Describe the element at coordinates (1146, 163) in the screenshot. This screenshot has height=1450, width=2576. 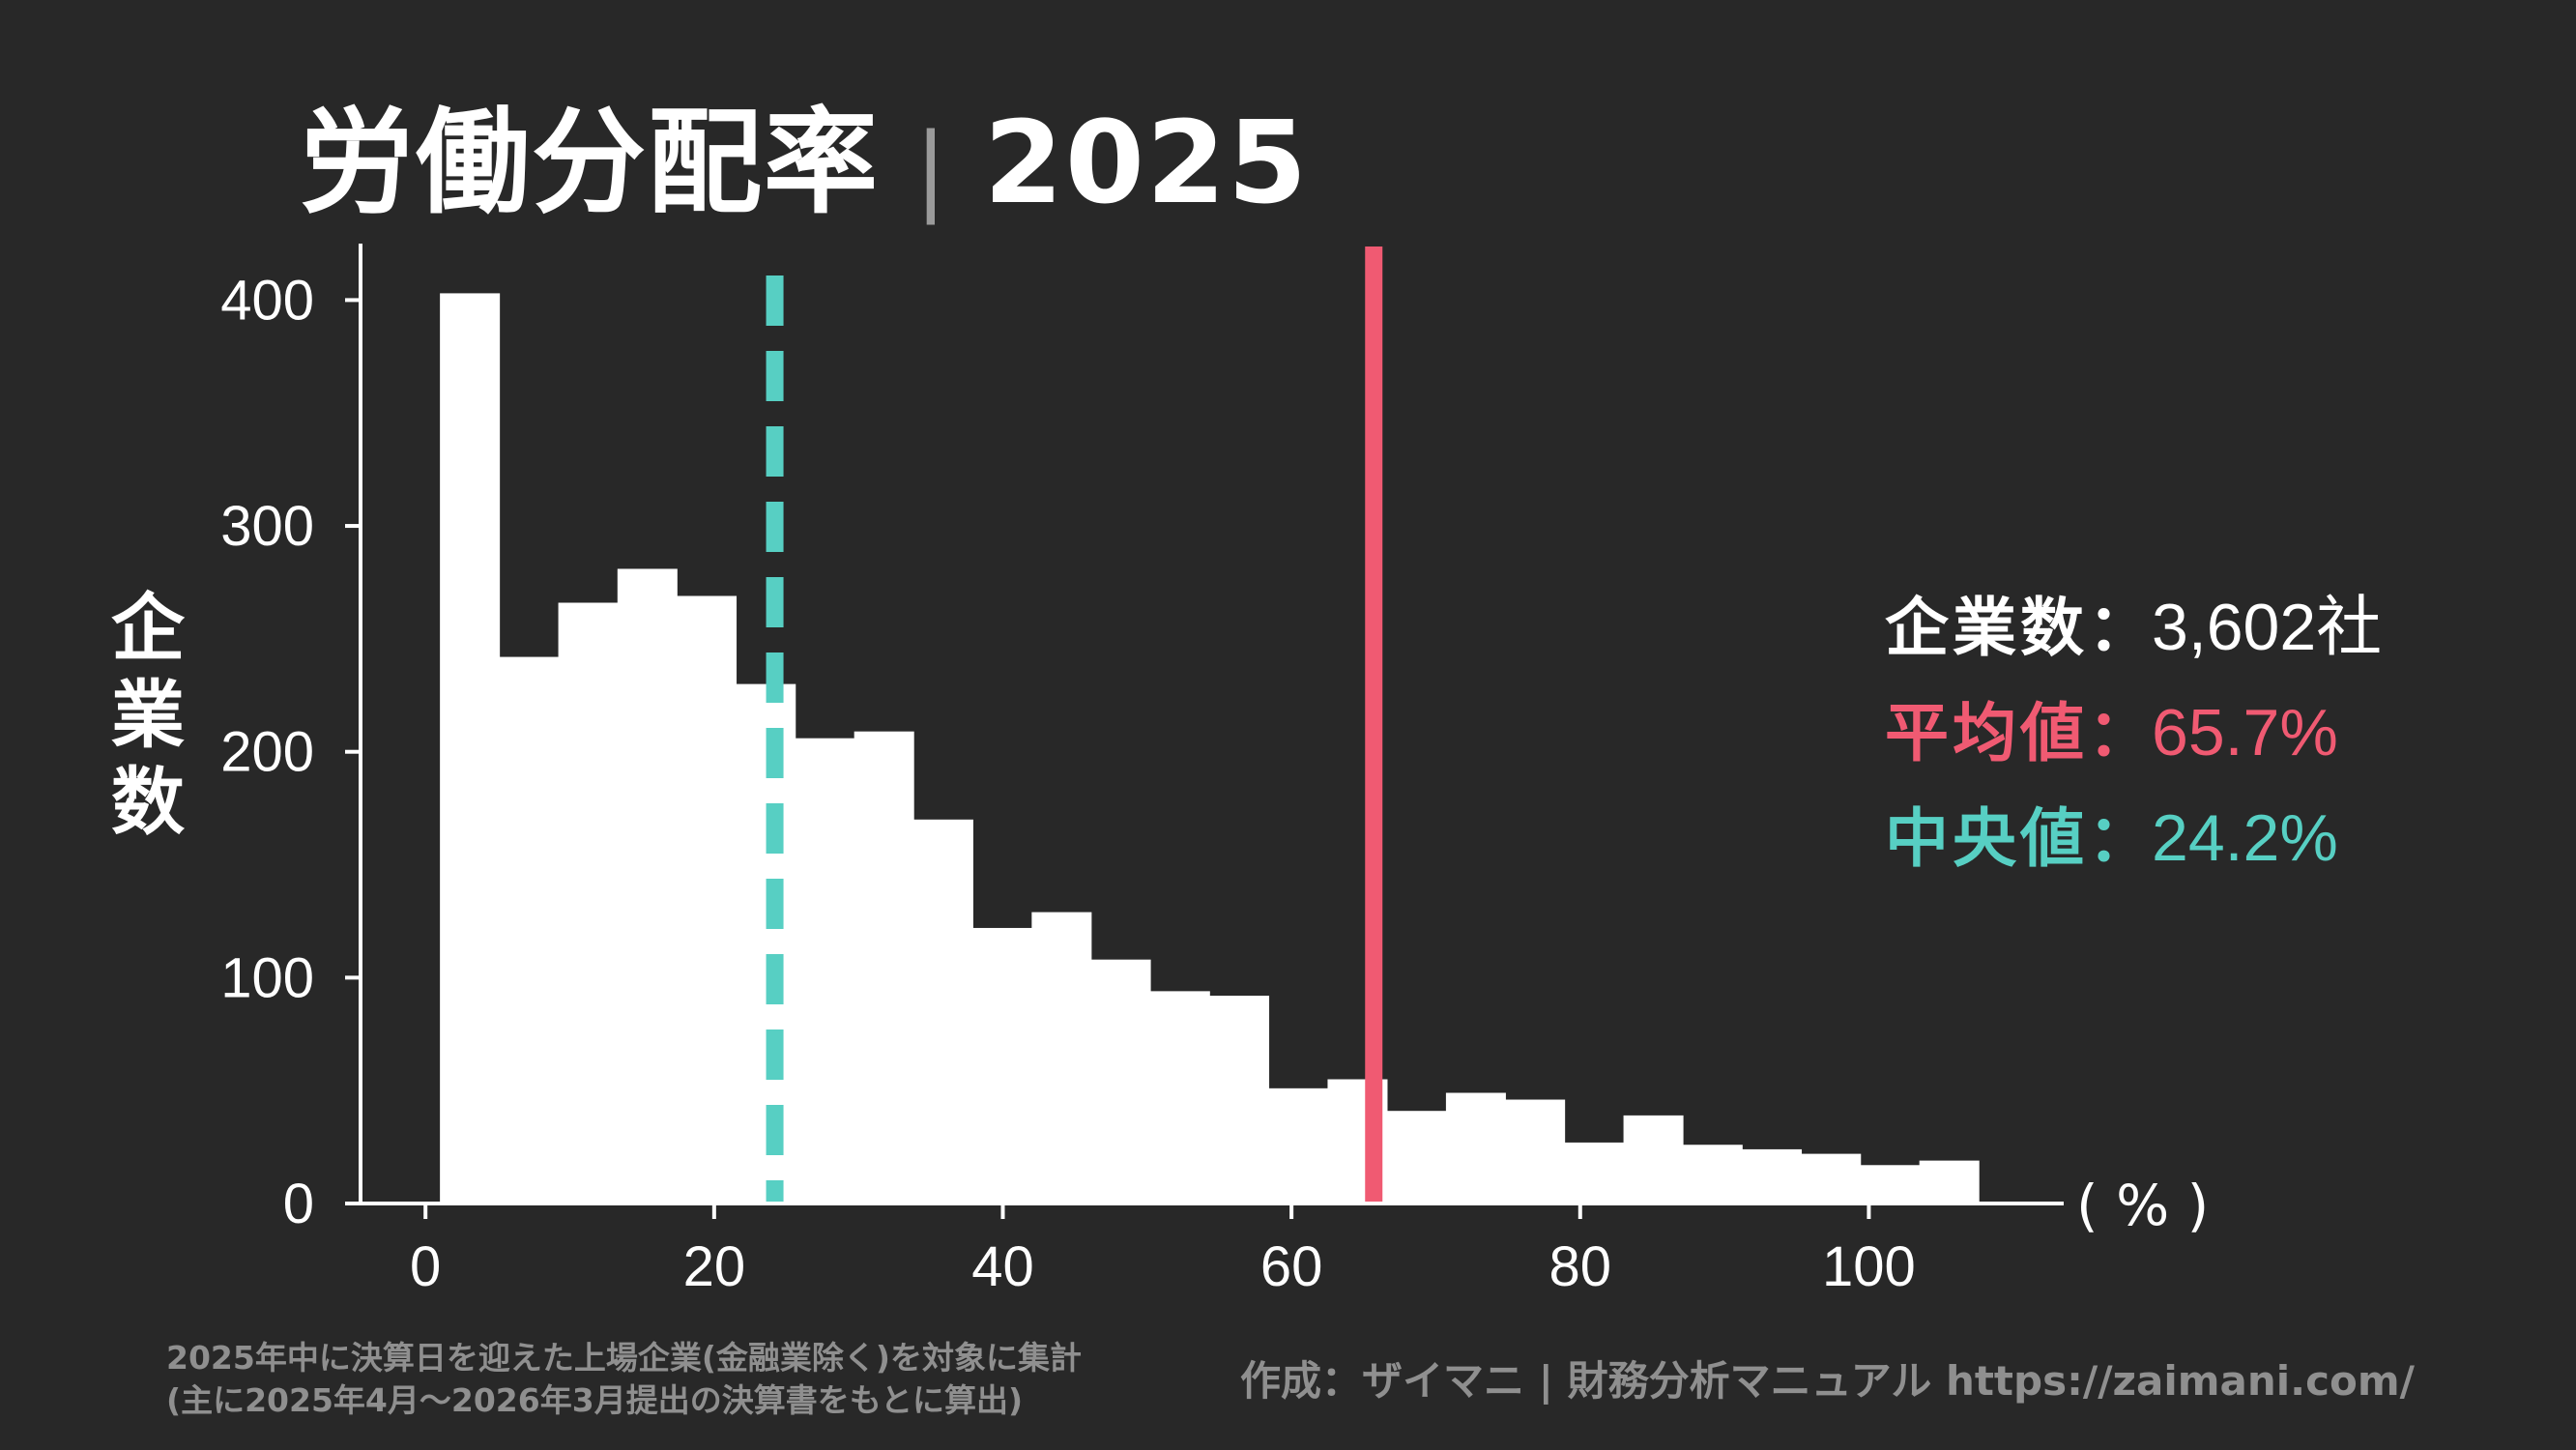
I see `title-year: 2025` at that location.